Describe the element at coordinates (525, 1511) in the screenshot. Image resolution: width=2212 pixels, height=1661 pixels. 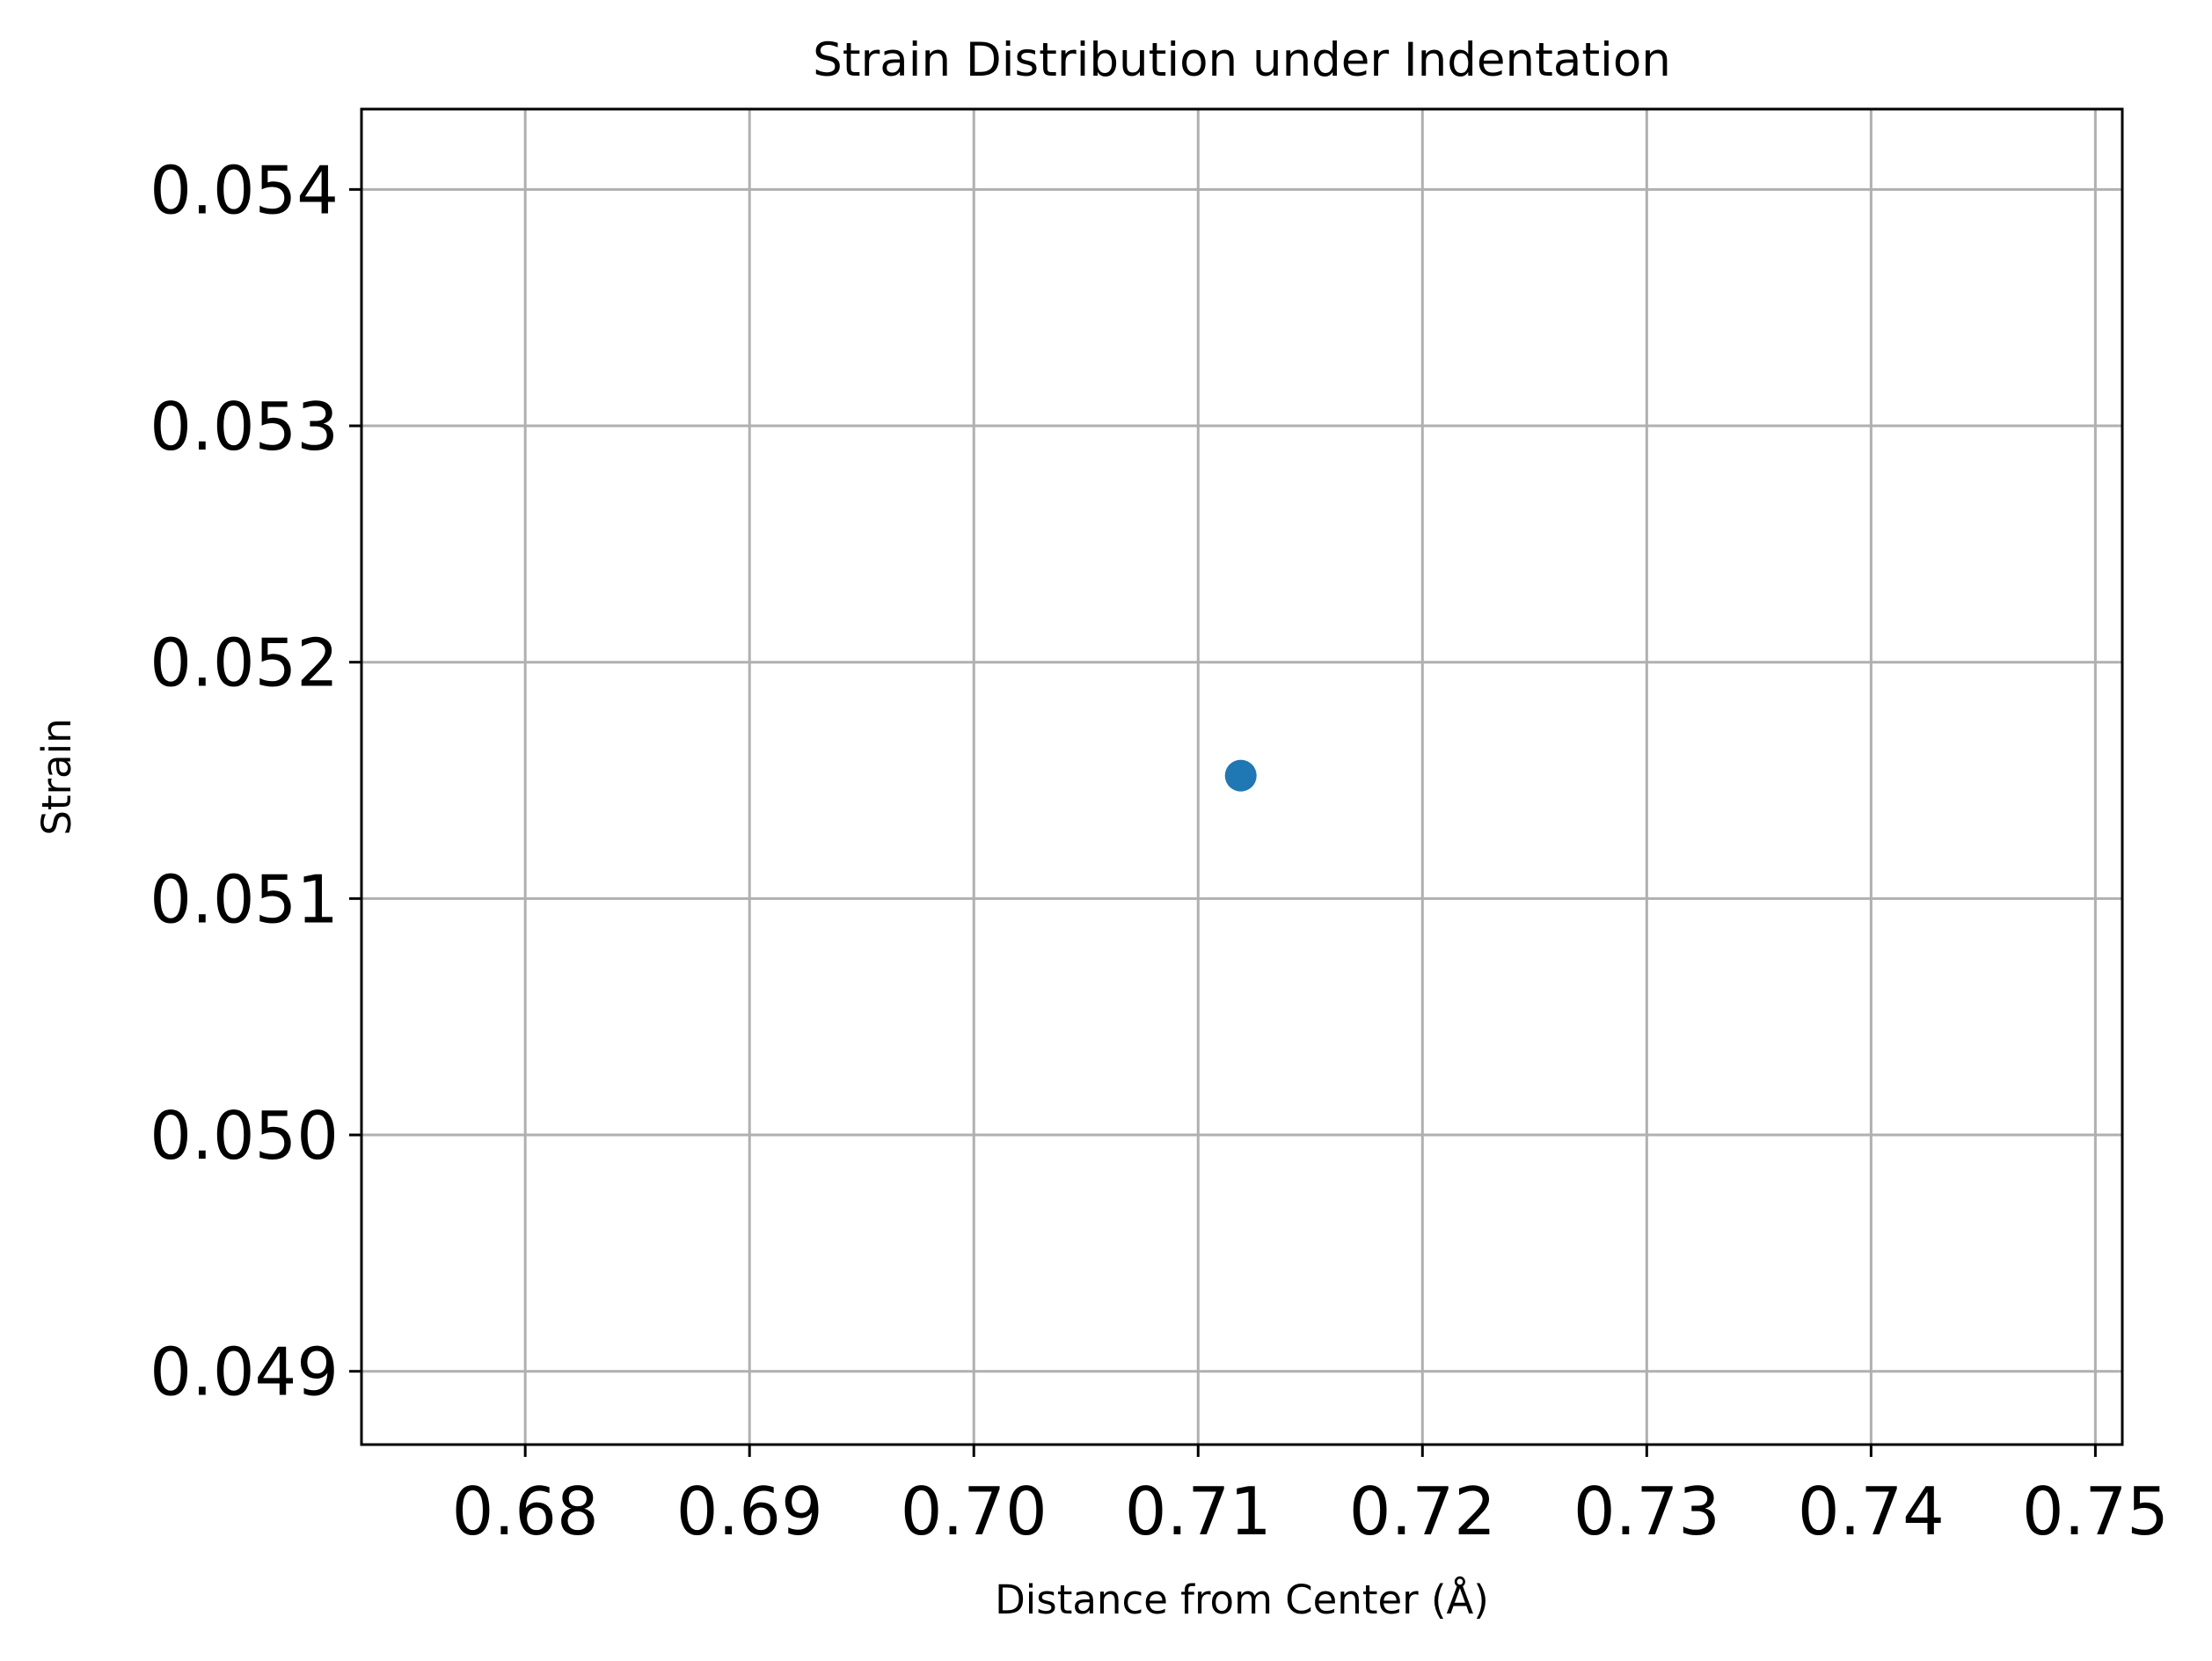
I see `x-tick-label: 0.68` at that location.